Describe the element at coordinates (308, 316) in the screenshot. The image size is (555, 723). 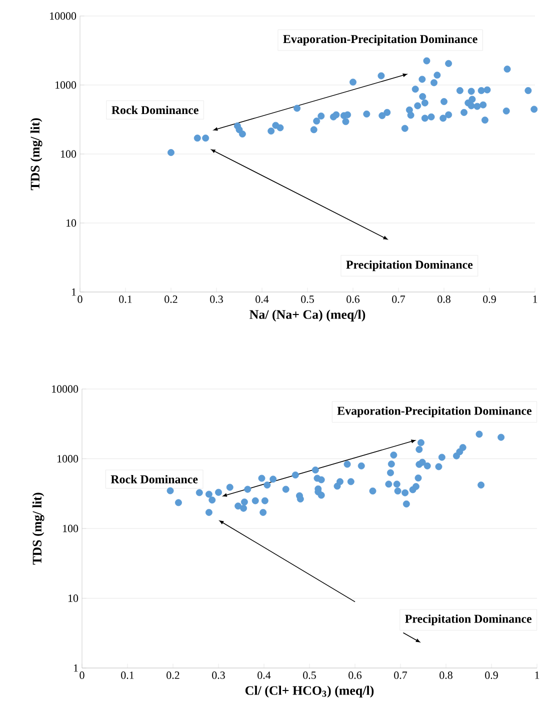
I see `x-axis-title: Na/ (Na+ Ca) (meq/l)` at that location.